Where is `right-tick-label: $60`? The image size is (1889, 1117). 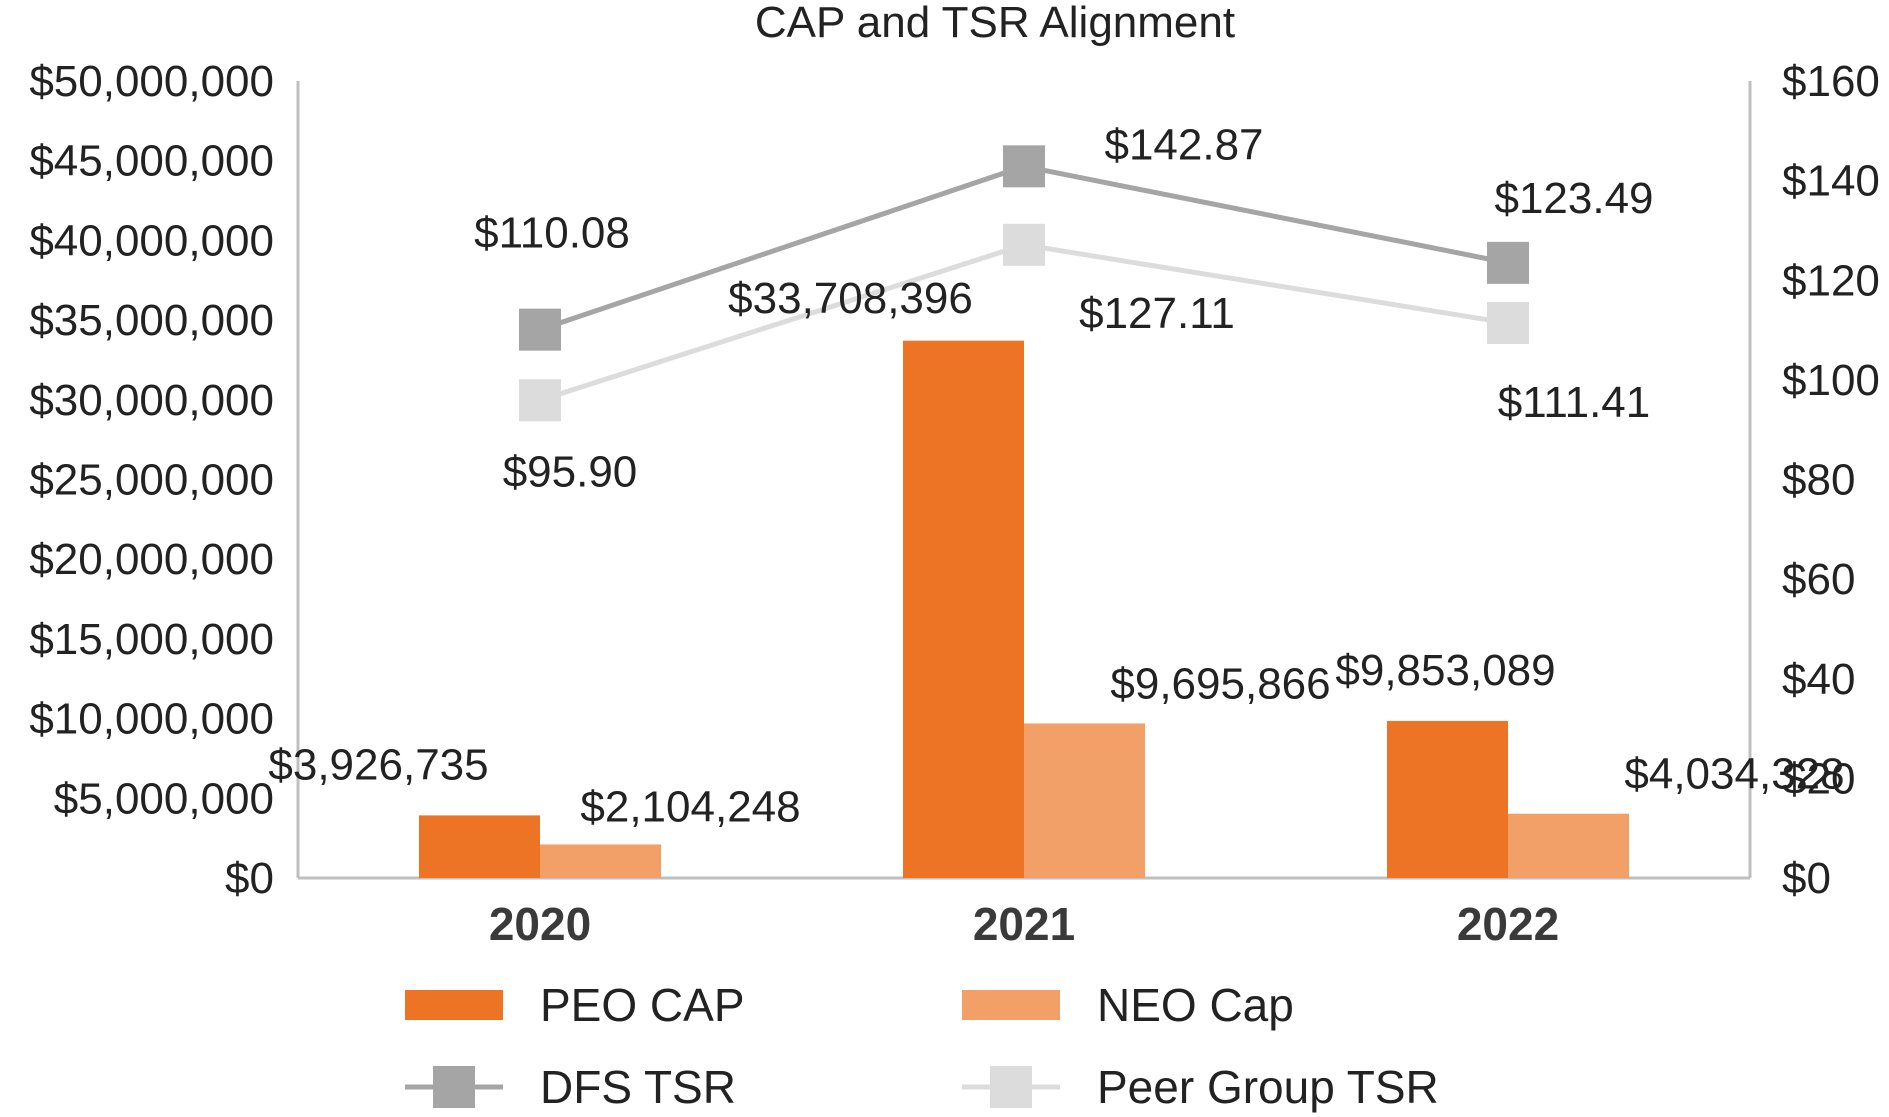 right-tick-label: $60 is located at coordinates (1818, 579).